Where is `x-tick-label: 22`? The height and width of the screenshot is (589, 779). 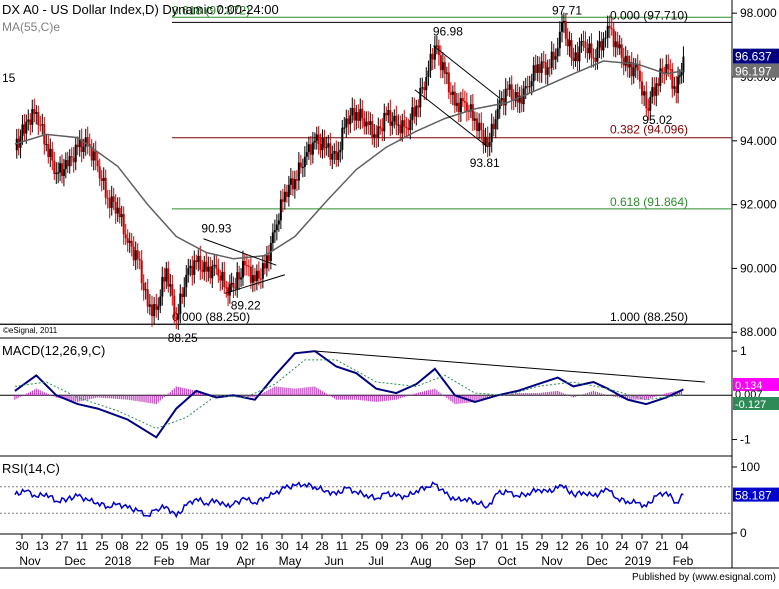 x-tick-label: 22 is located at coordinates (142, 546).